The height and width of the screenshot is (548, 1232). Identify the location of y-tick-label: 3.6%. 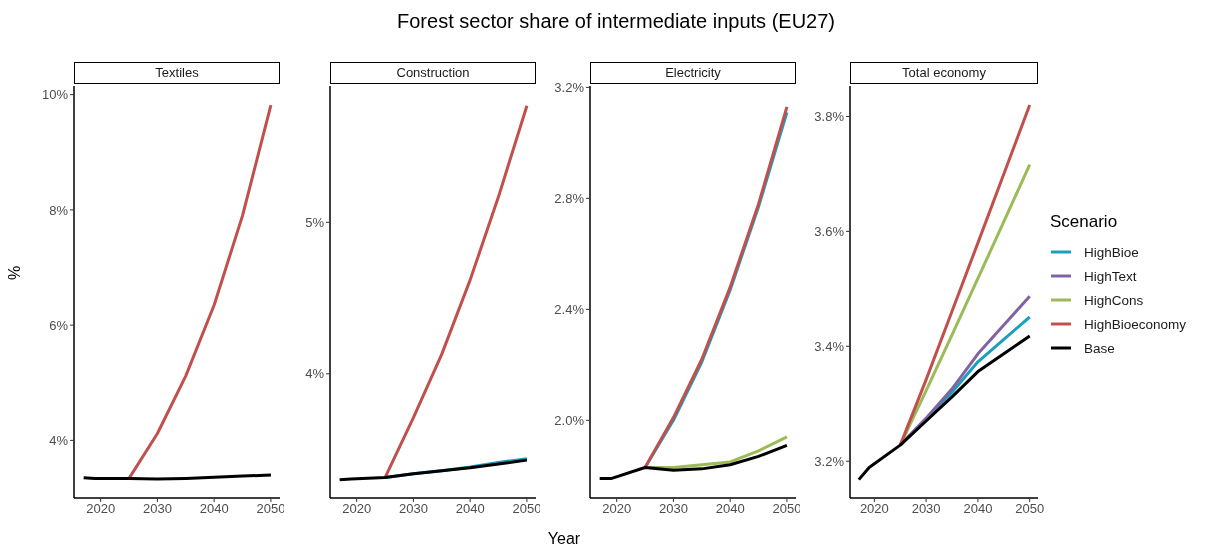
(829, 231).